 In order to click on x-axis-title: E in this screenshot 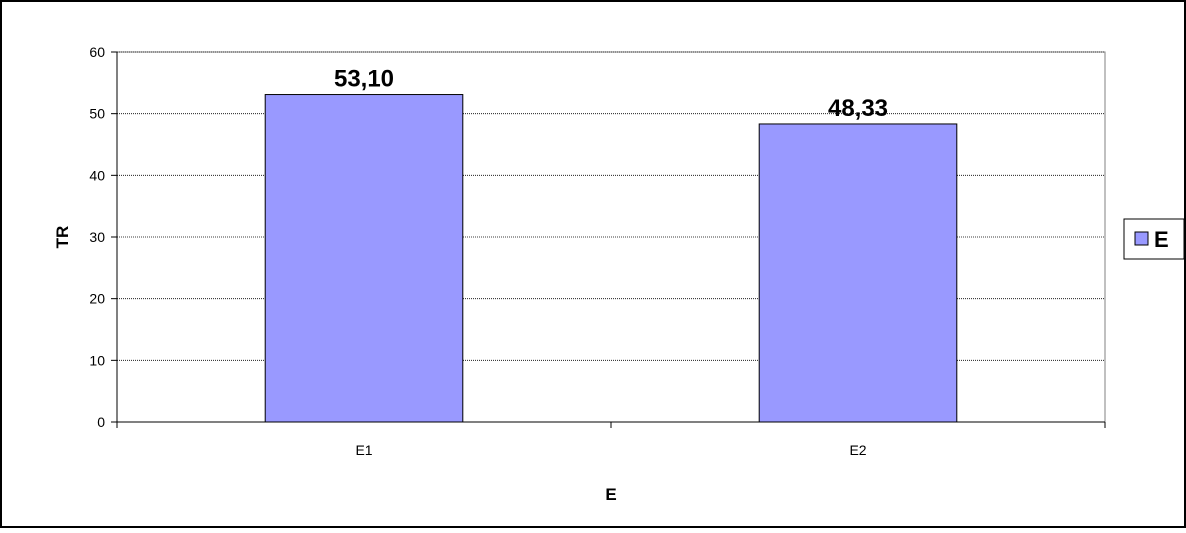, I will do `click(610, 494)`.